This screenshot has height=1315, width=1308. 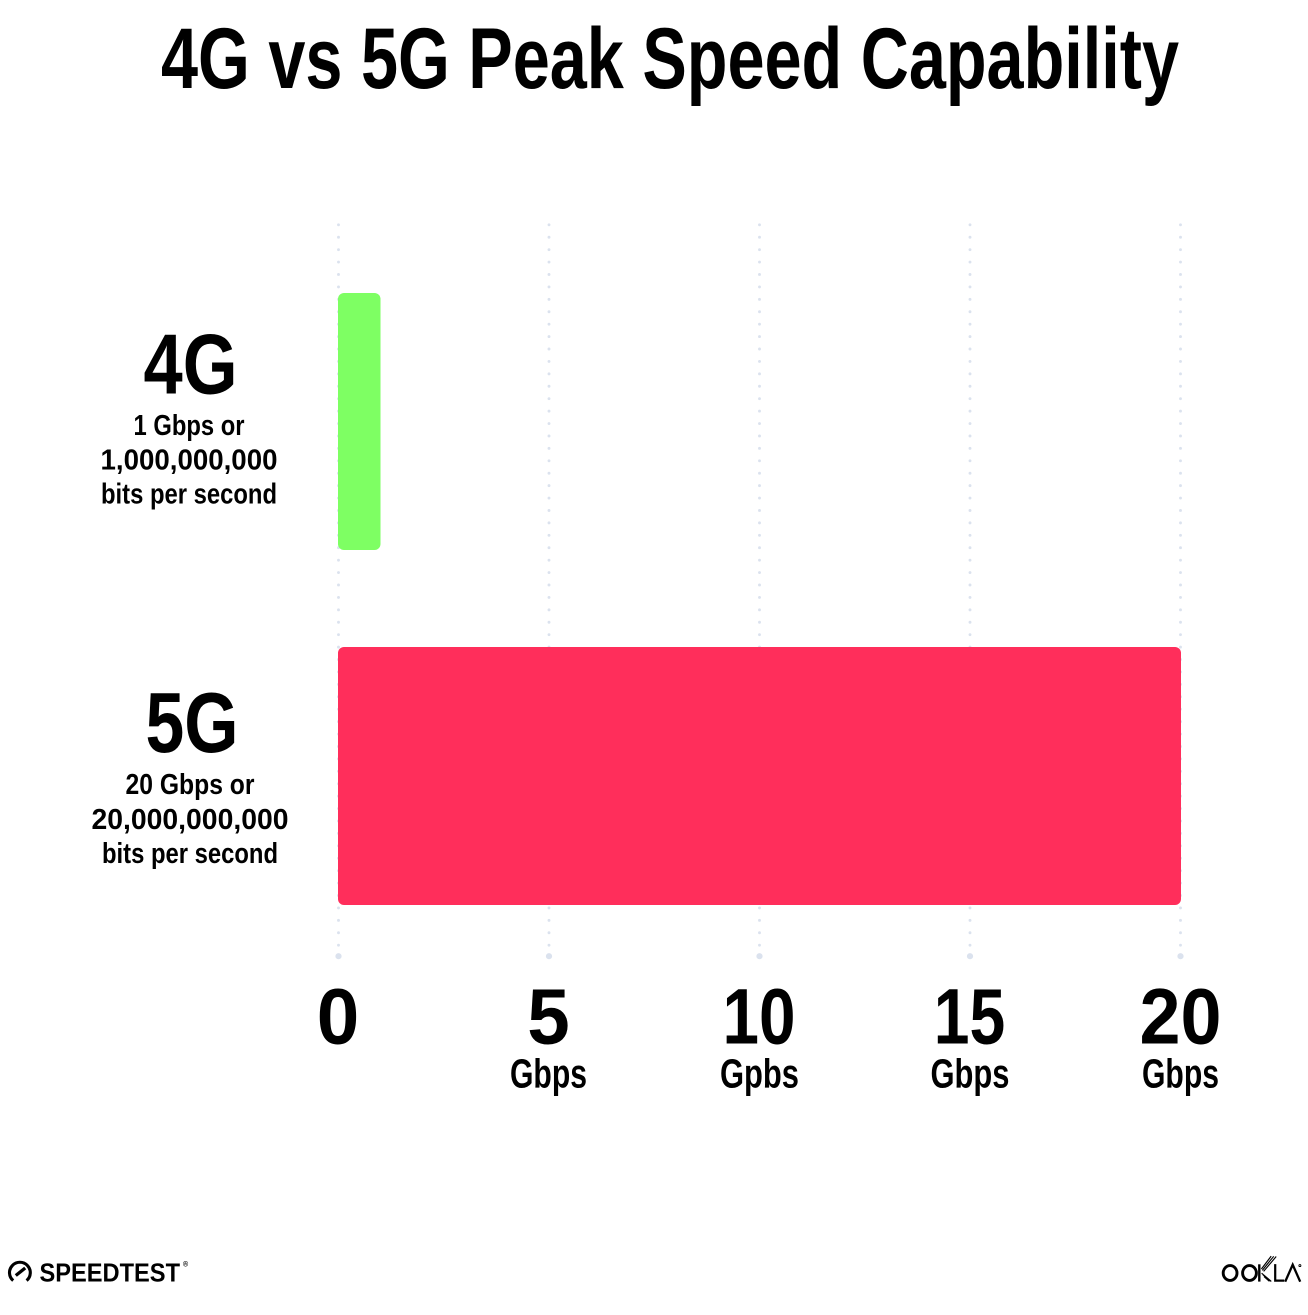 What do you see at coordinates (759, 1073) in the screenshot?
I see `svg-text: Gpbs` at bounding box center [759, 1073].